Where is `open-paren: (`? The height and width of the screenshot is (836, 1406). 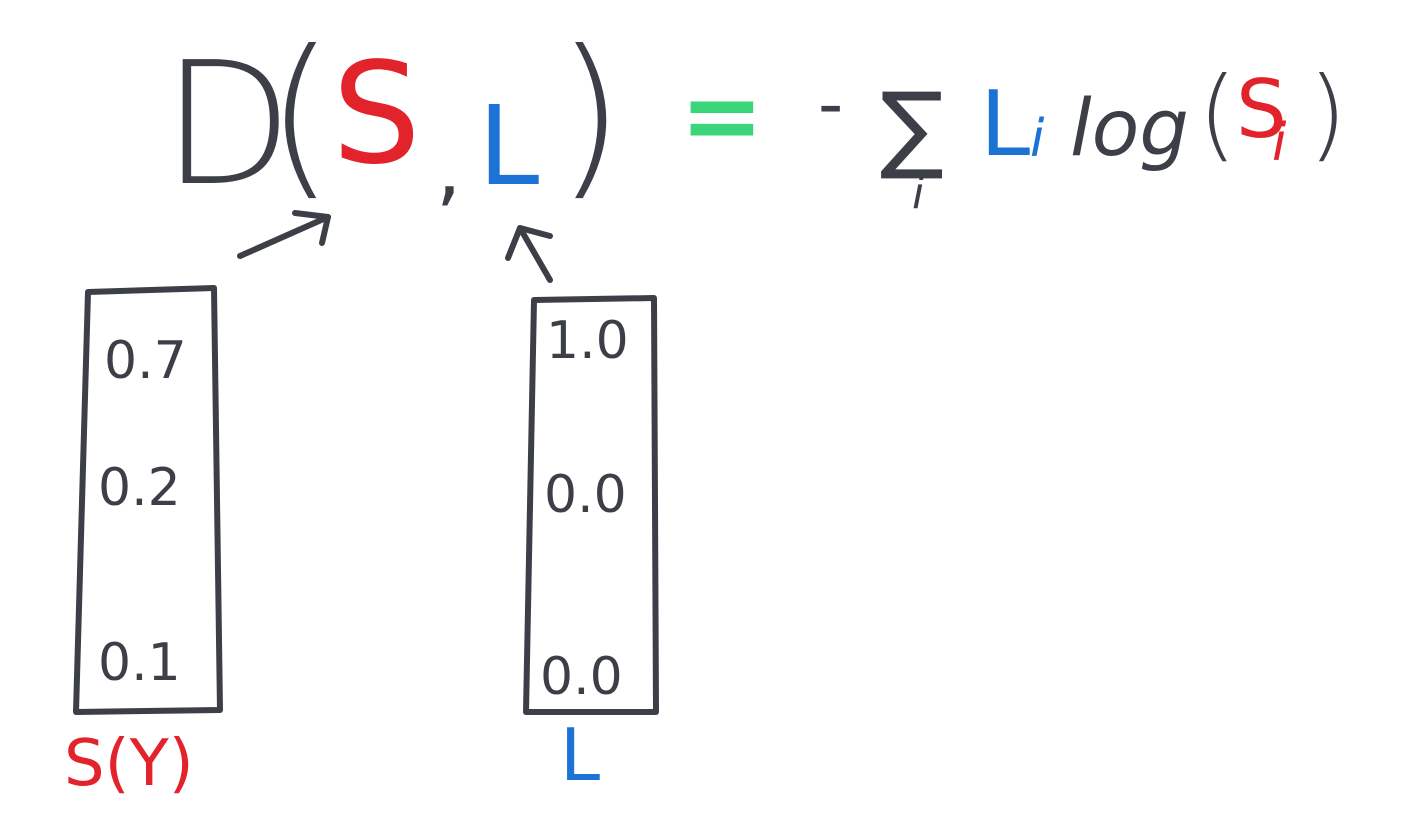 open-paren: ( is located at coordinates (300, 115).